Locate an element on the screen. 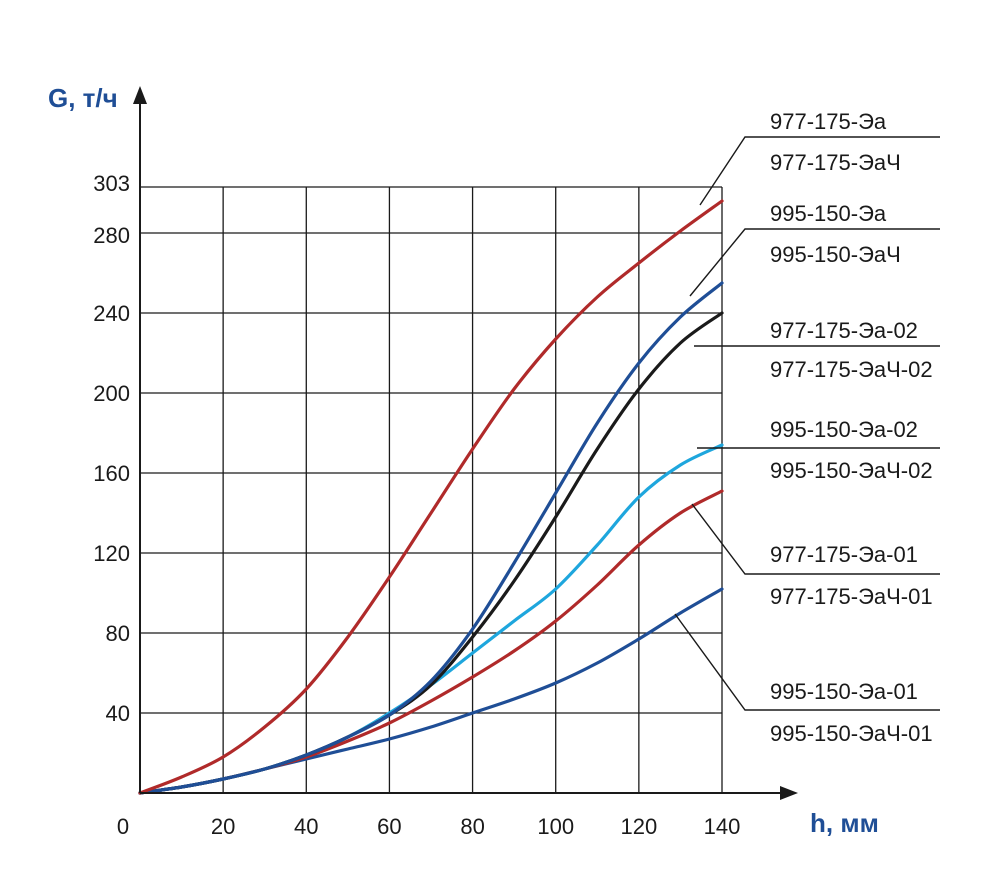  y-tick-label: 40 is located at coordinates (118, 713).